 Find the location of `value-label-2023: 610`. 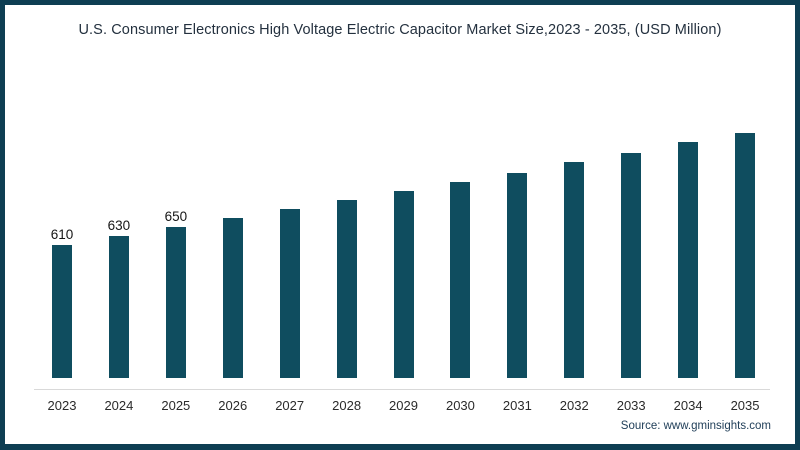

value-label-2023: 610 is located at coordinates (62, 235).